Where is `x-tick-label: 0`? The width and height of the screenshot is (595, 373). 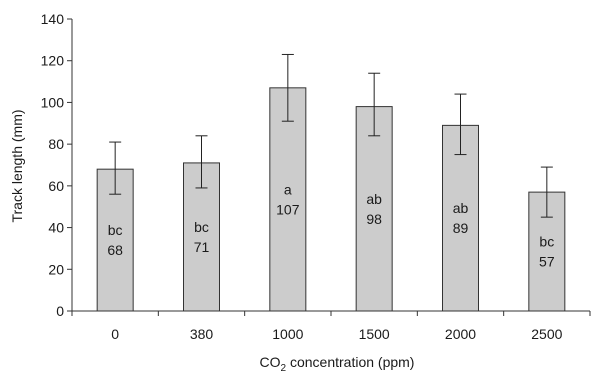 x-tick-label: 0 is located at coordinates (115, 334).